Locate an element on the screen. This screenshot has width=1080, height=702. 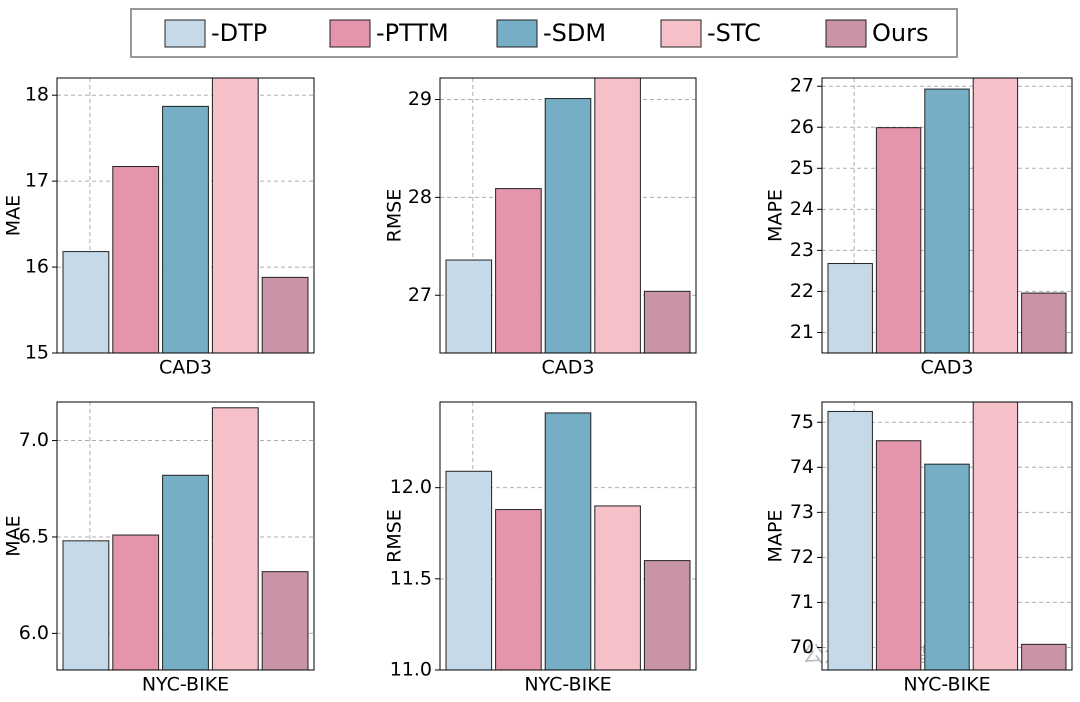
y-tick-label: 71 is located at coordinates (802, 602).